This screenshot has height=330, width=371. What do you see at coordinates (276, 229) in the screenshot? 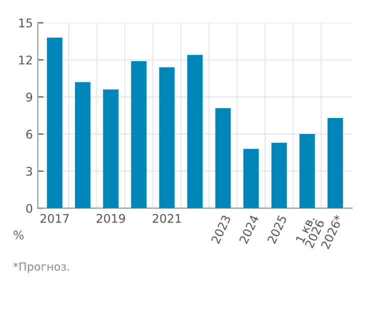
I see `x-tick-label: 2025` at bounding box center [276, 229].